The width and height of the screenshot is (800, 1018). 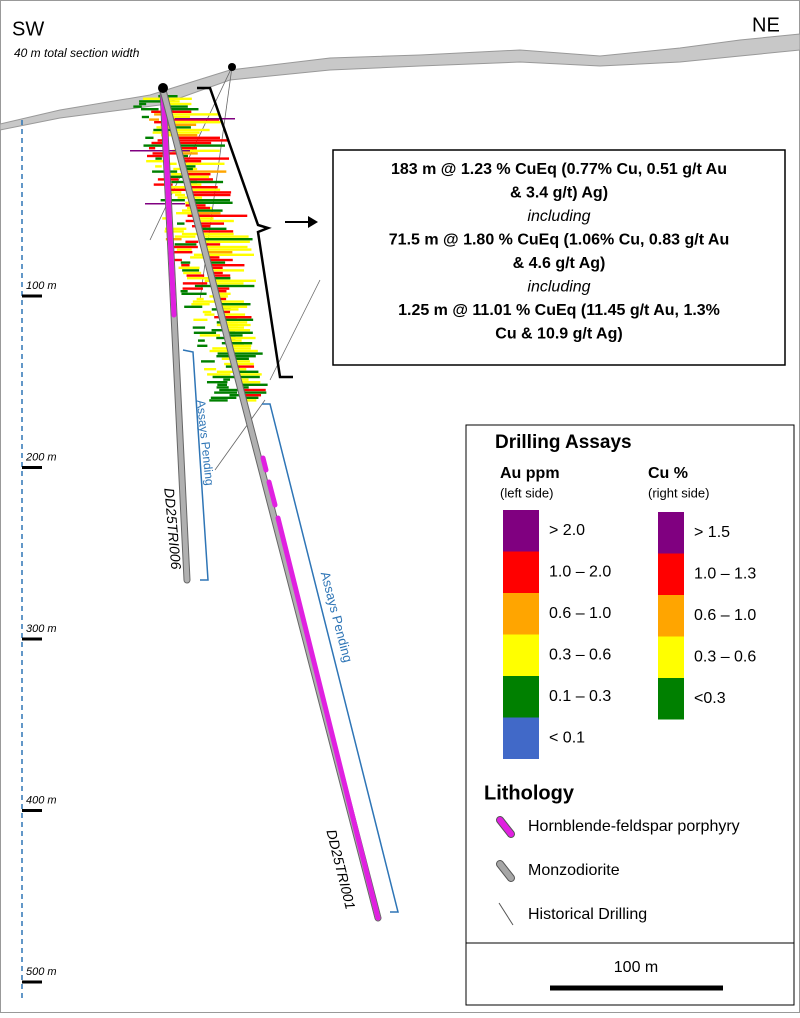 I want to click on au-note: (left side), so click(x=526, y=492).